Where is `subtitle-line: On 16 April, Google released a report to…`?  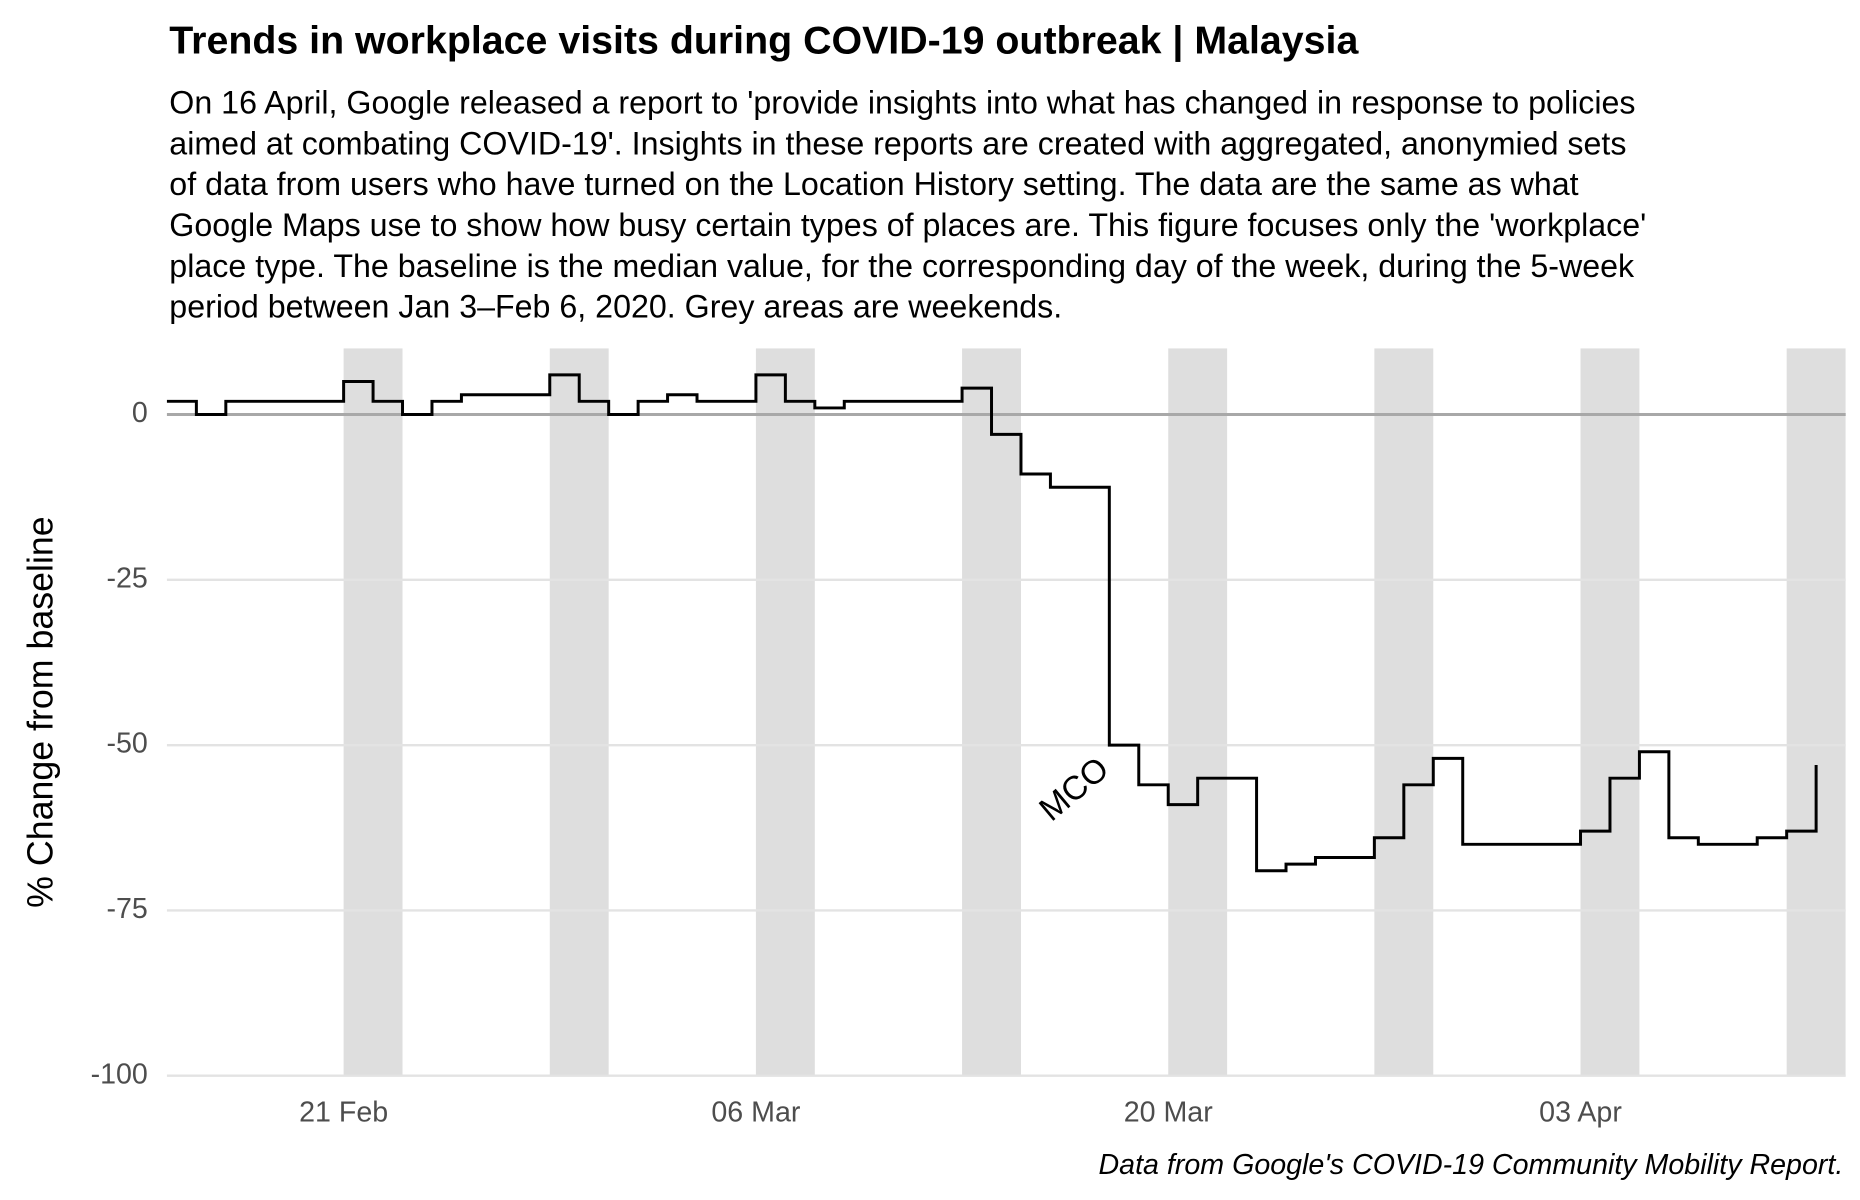 subtitle-line: On 16 April, Google released a report to… is located at coordinates (902, 103).